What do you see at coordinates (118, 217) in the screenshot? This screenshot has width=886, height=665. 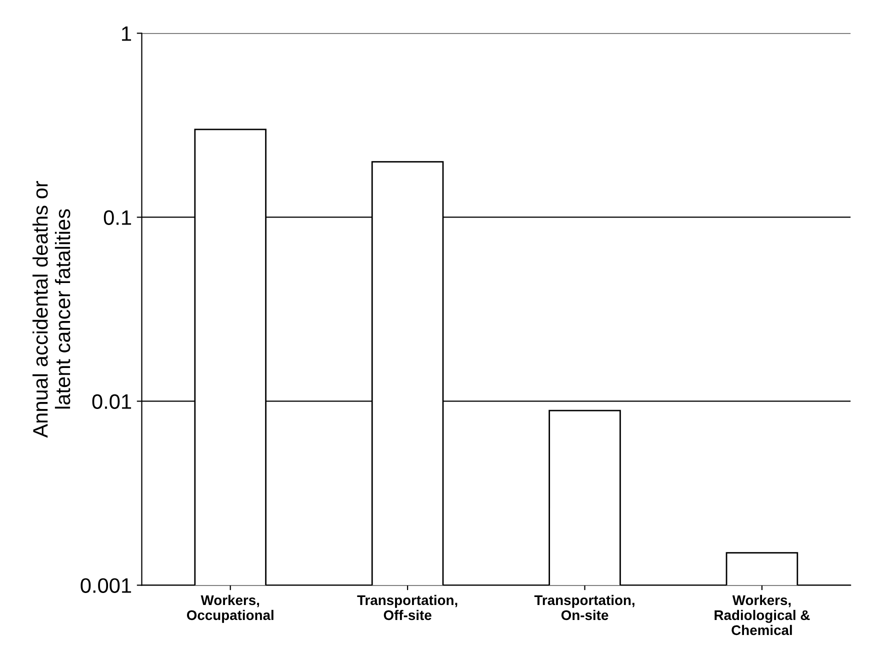 I see `y-tick-label: 0.1` at bounding box center [118, 217].